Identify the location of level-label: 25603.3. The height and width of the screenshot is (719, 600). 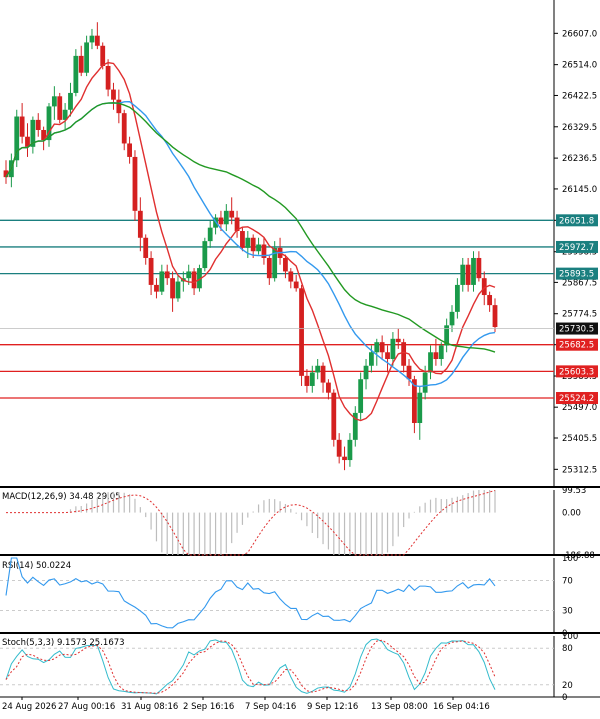
(576, 372).